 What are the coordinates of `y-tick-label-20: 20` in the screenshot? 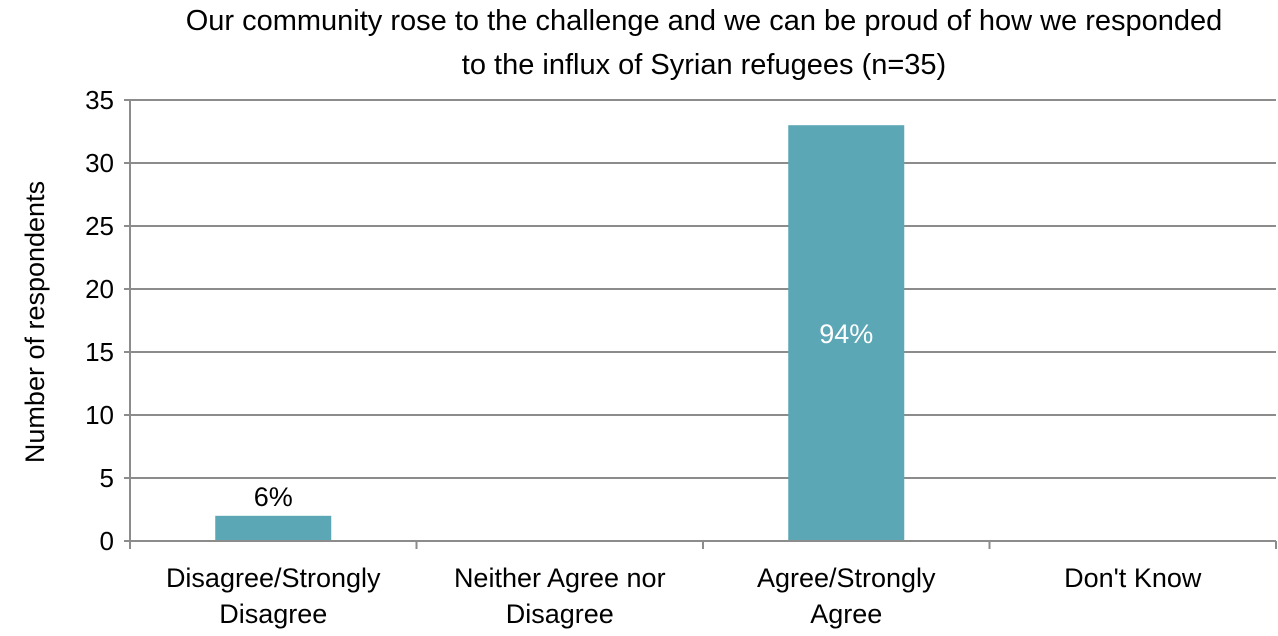 It's located at (99, 289).